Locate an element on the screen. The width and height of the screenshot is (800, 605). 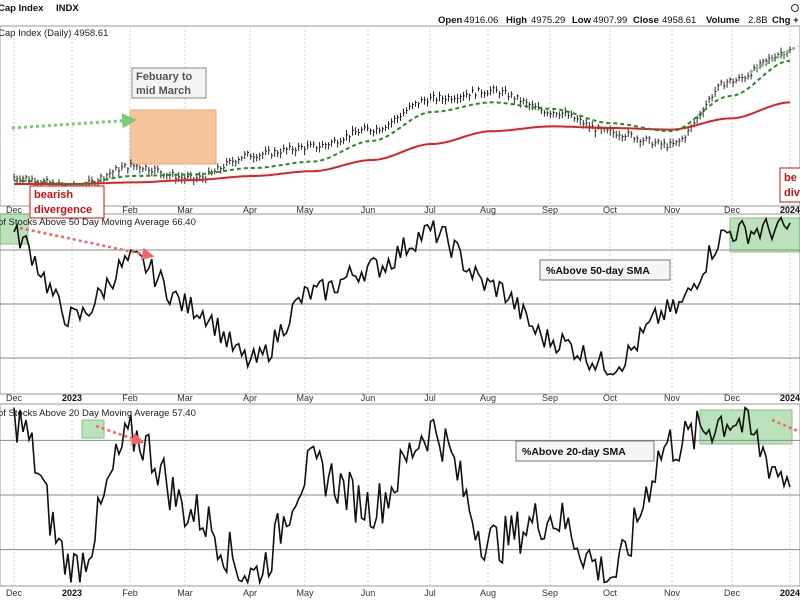
feb-march-callout-line1: Febuary to is located at coordinates (164, 77).